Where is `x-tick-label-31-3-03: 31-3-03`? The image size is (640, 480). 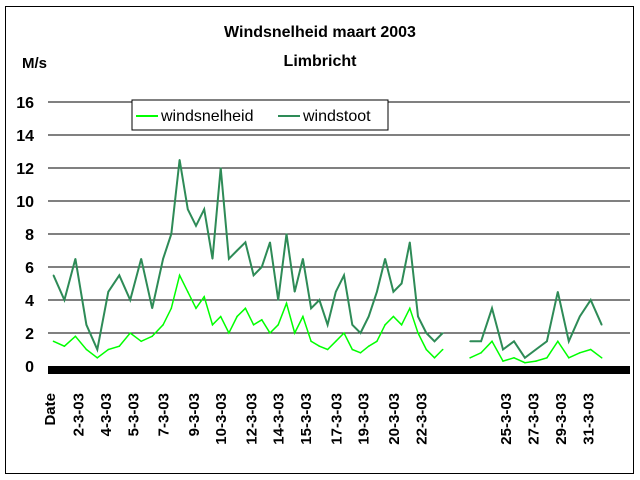 x-tick-label-31-3-03: 31-3-03 is located at coordinates (588, 419).